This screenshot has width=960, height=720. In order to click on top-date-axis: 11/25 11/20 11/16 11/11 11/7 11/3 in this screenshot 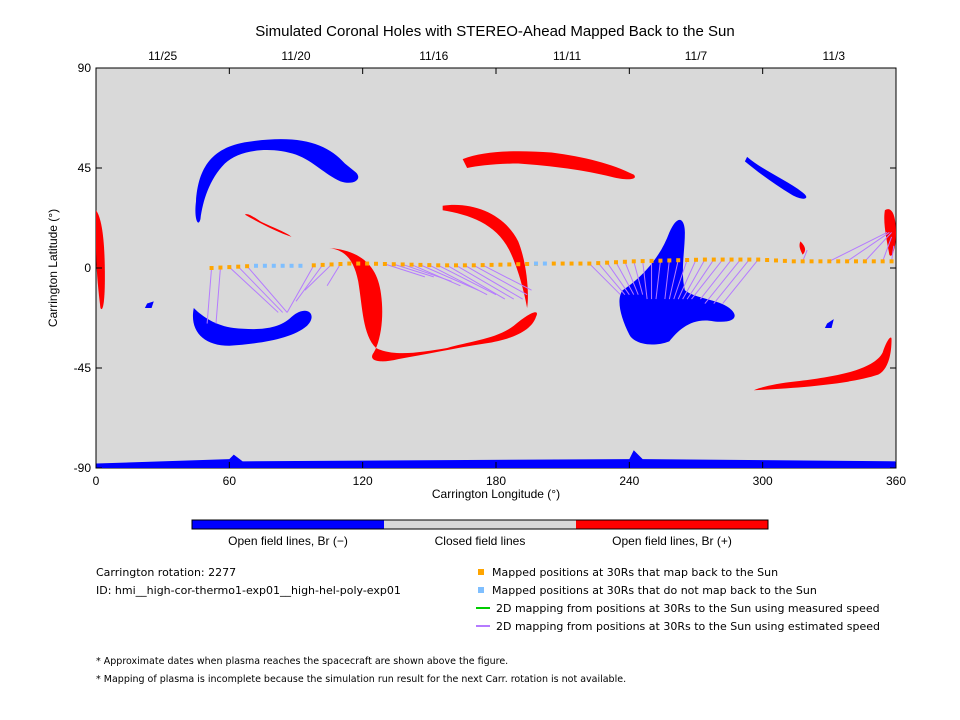, I will do `click(496, 56)`.